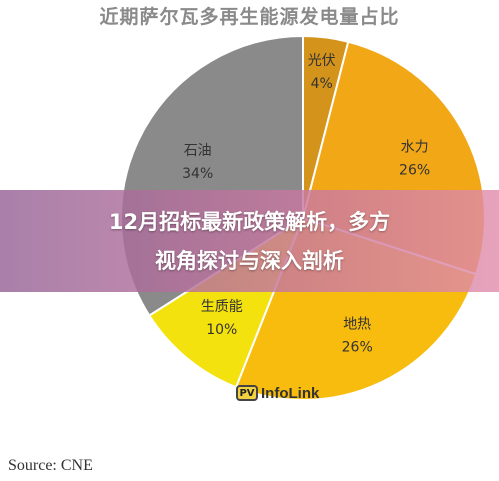 This screenshot has width=499, height=481. What do you see at coordinates (415, 148) in the screenshot?
I see `slice-label-1: 水力` at bounding box center [415, 148].